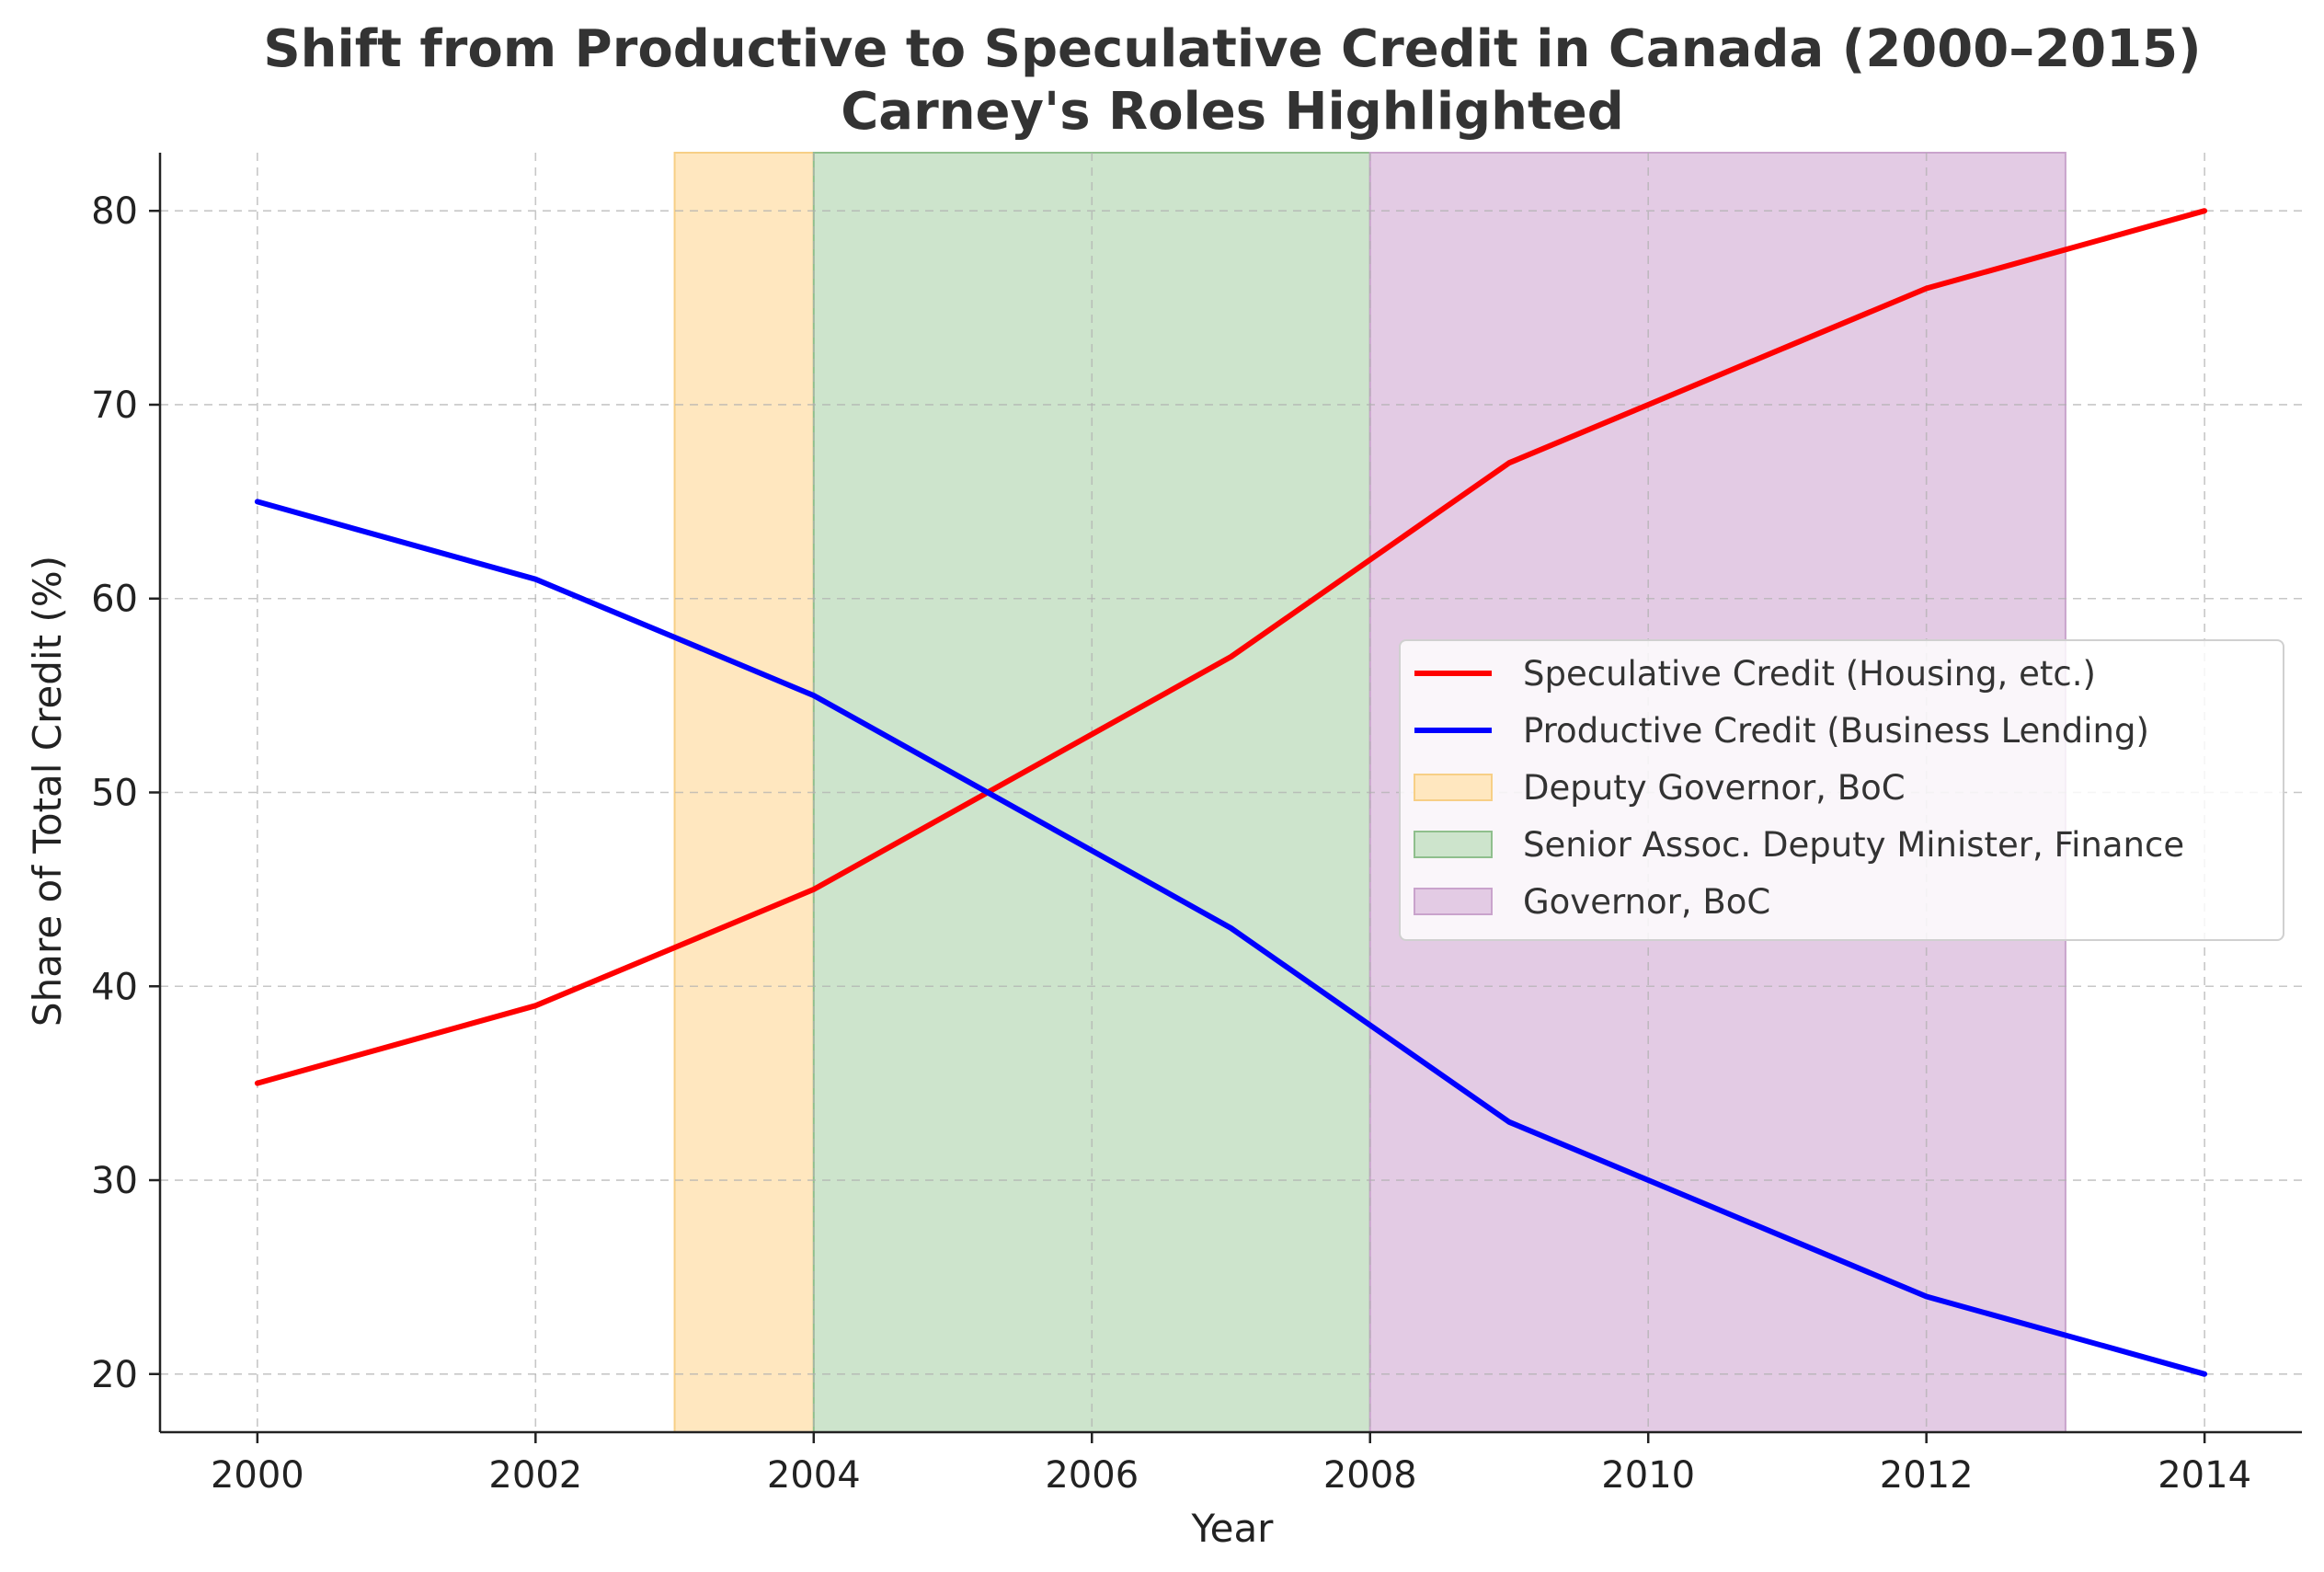 The height and width of the screenshot is (1572, 2324). What do you see at coordinates (1927, 1475) in the screenshot?
I see `x-tick-label-6: 2012` at bounding box center [1927, 1475].